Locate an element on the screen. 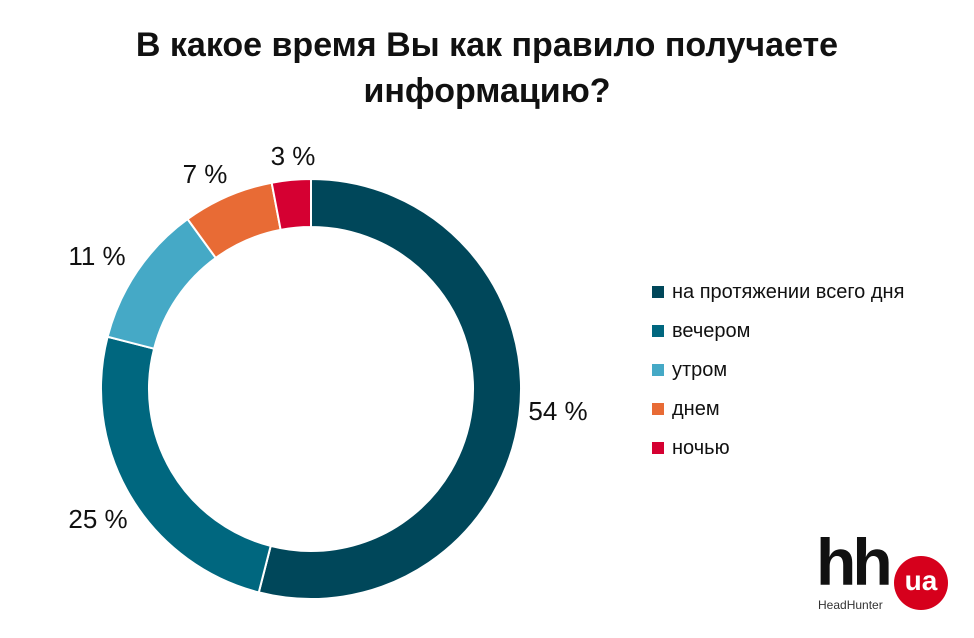  chart-title-line-1: В какое время Вы как правило получаете is located at coordinates (487, 45).